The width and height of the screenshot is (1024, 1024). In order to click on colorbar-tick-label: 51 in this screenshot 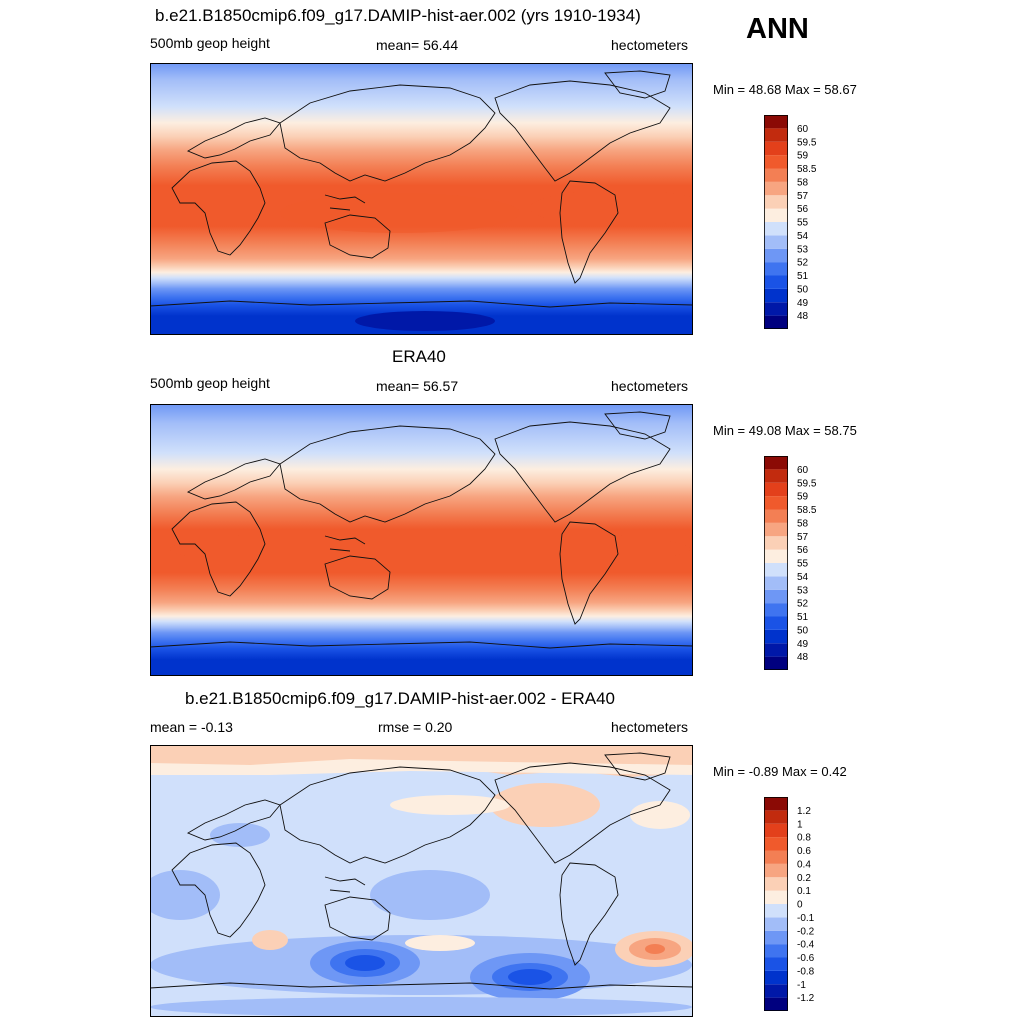, I will do `click(803, 276)`.